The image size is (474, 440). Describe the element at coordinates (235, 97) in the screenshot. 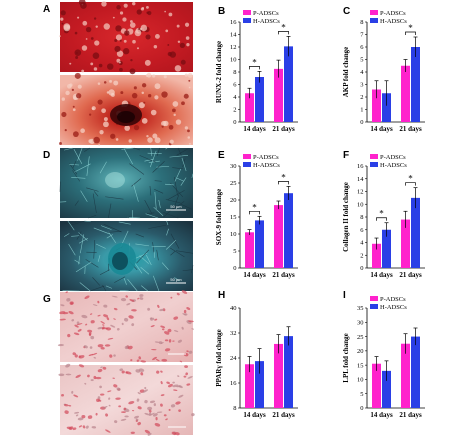

I see `y-tick-label: 4` at that location.